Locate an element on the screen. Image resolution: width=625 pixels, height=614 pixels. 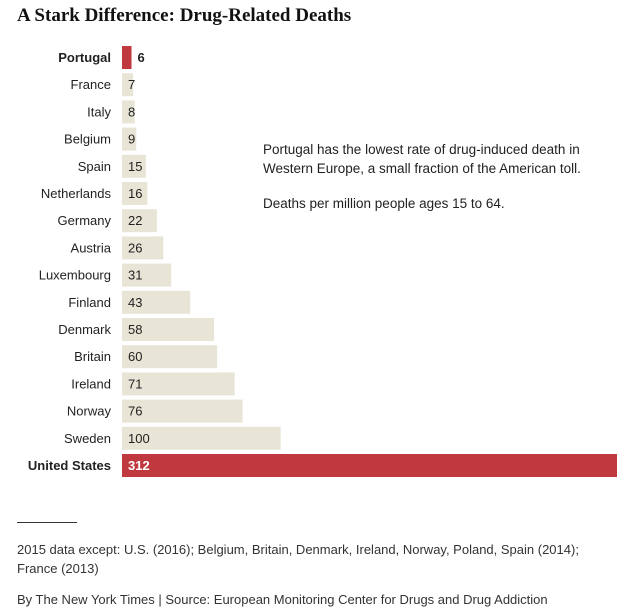
bar-luxembourg is located at coordinates (147, 275).